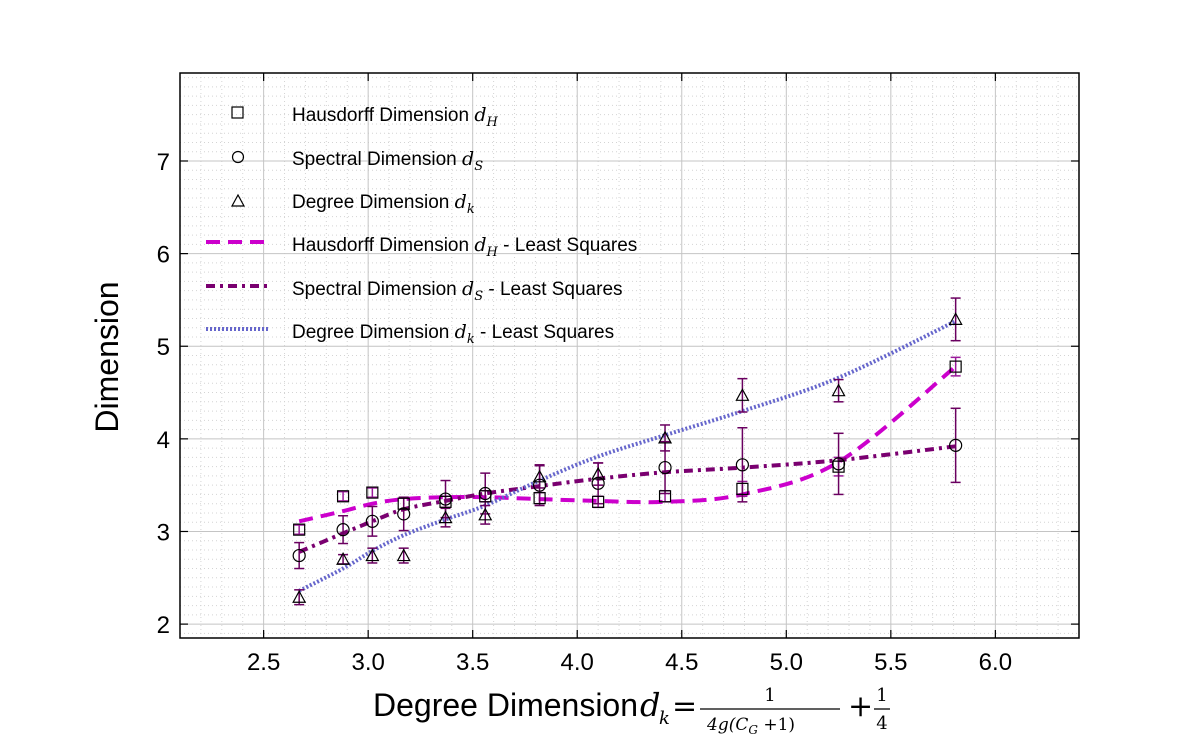  What do you see at coordinates (664, 718) in the screenshot?
I see `x-axis-var-sub: k` at bounding box center [664, 718].